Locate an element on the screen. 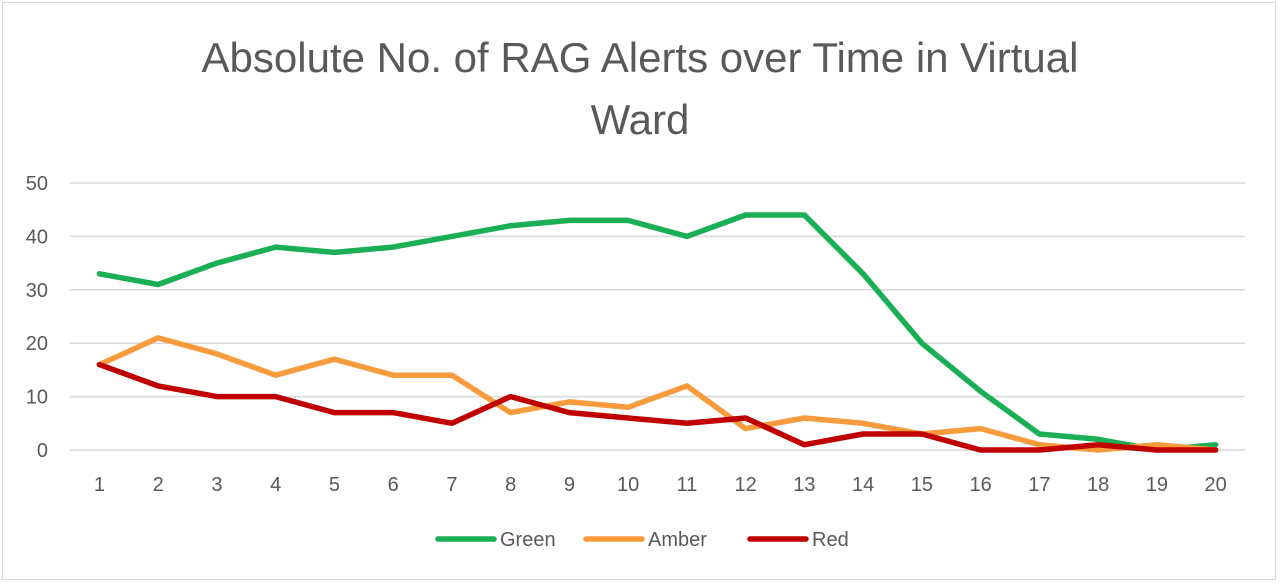 This screenshot has width=1280, height=584. x-tick-label: 19 is located at coordinates (1157, 485).